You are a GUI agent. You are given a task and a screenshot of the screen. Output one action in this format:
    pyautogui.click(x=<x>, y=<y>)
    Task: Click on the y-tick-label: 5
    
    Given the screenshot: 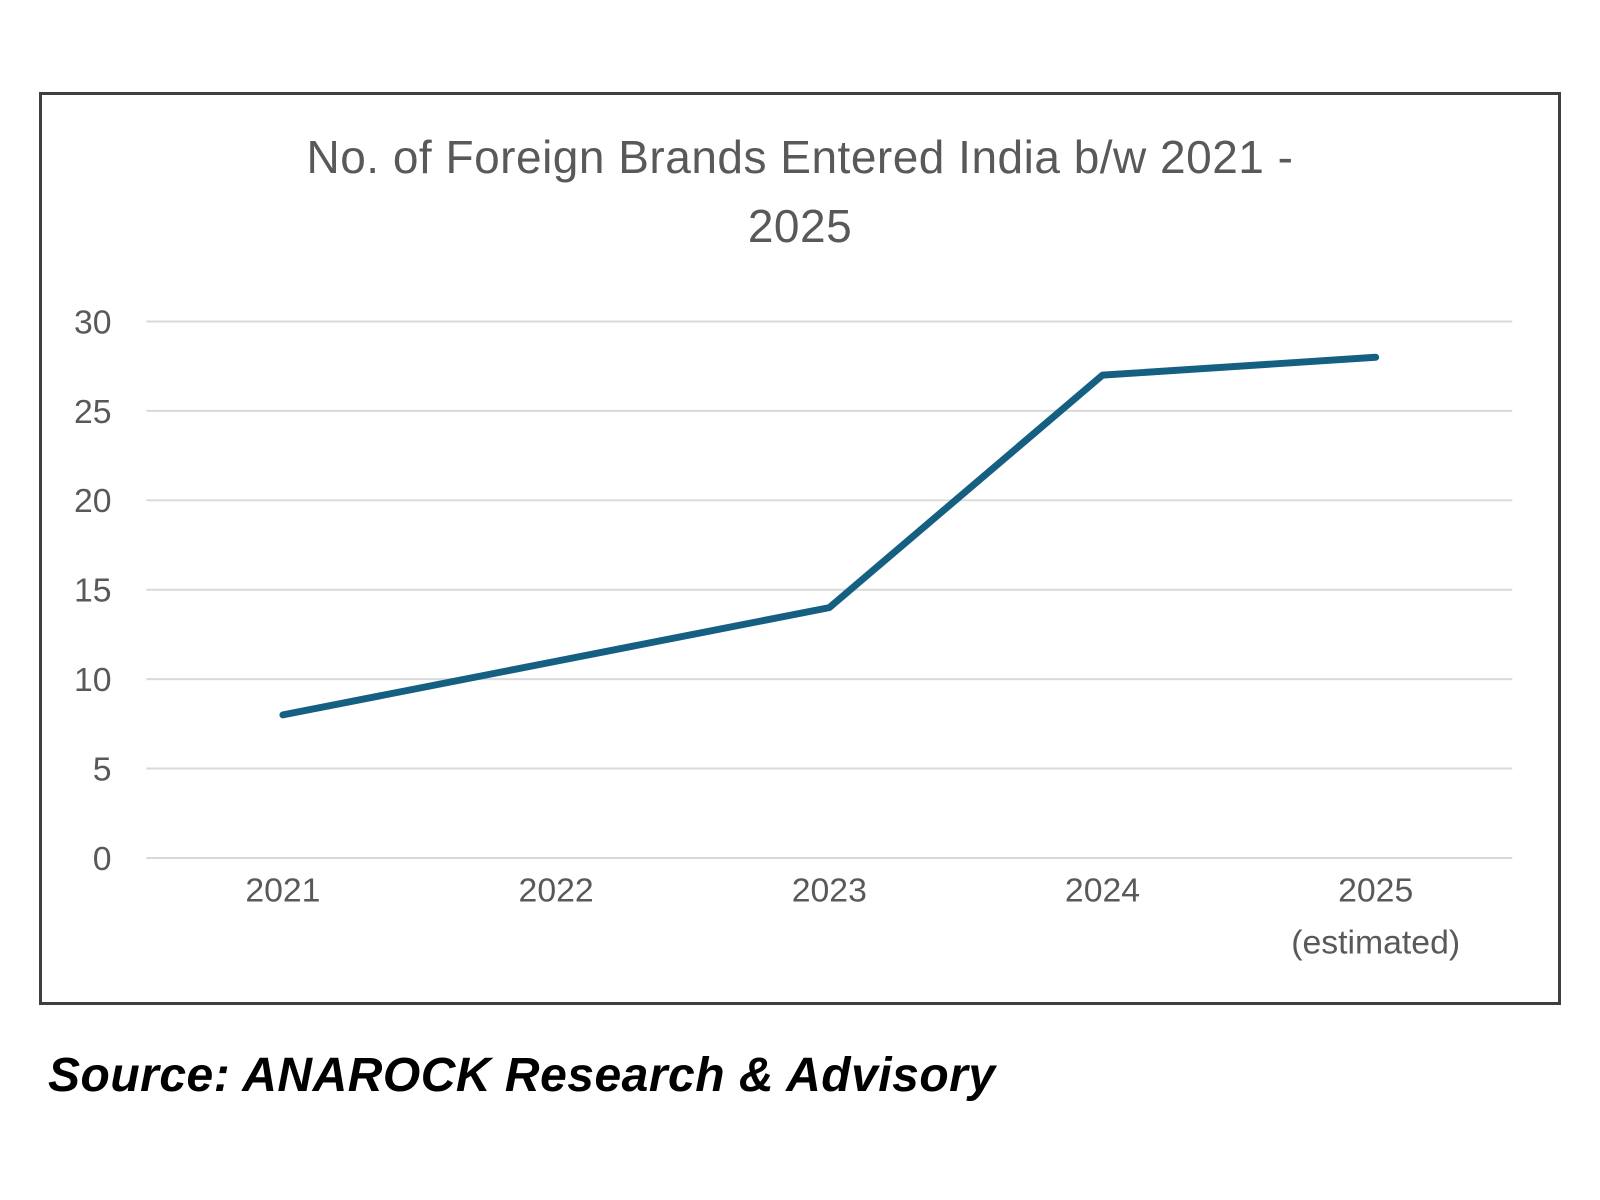 What is the action you would take?
    pyautogui.click(x=102, y=769)
    